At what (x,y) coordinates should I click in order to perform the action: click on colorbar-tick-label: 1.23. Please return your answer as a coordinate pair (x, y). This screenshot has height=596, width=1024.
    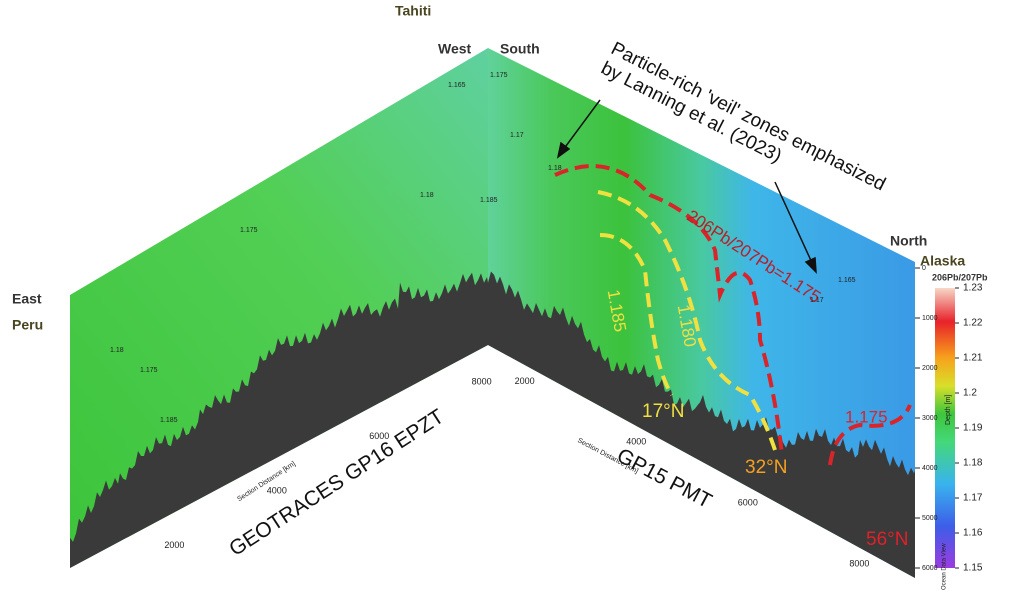
    Looking at the image, I should click on (973, 288).